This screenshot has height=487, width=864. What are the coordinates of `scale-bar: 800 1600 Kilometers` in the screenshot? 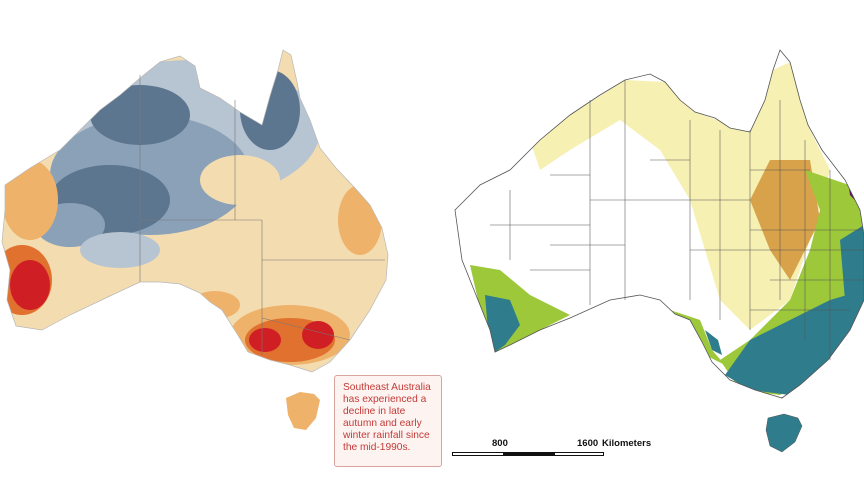 It's located at (557, 452).